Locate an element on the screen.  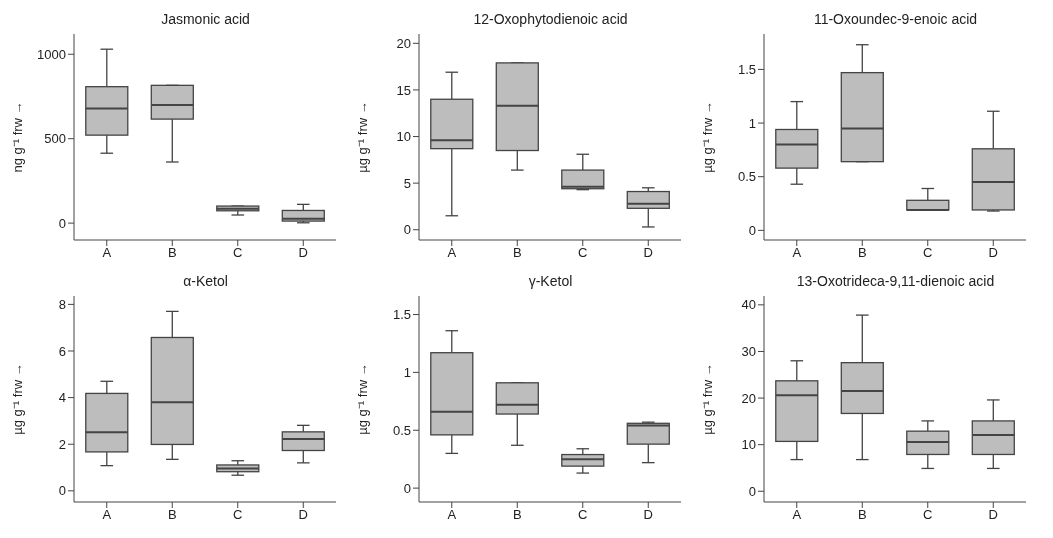
chart-title: 11-Oxoundec-9-enoic acid is located at coordinates (895, 19).